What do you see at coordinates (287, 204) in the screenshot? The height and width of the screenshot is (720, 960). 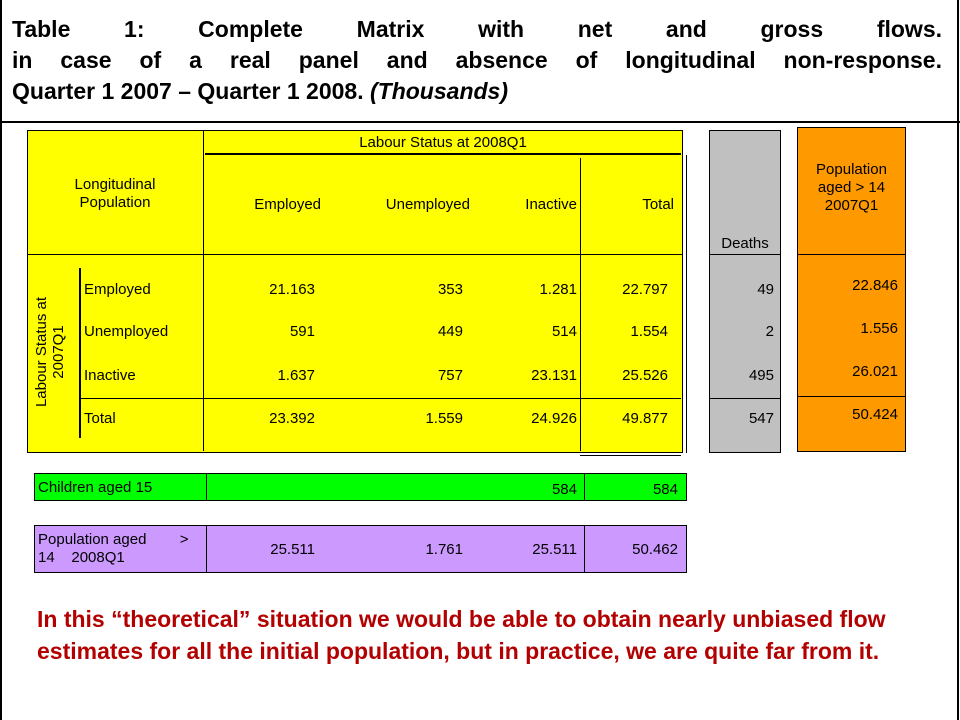 I see `col-header-employed: Employed` at bounding box center [287, 204].